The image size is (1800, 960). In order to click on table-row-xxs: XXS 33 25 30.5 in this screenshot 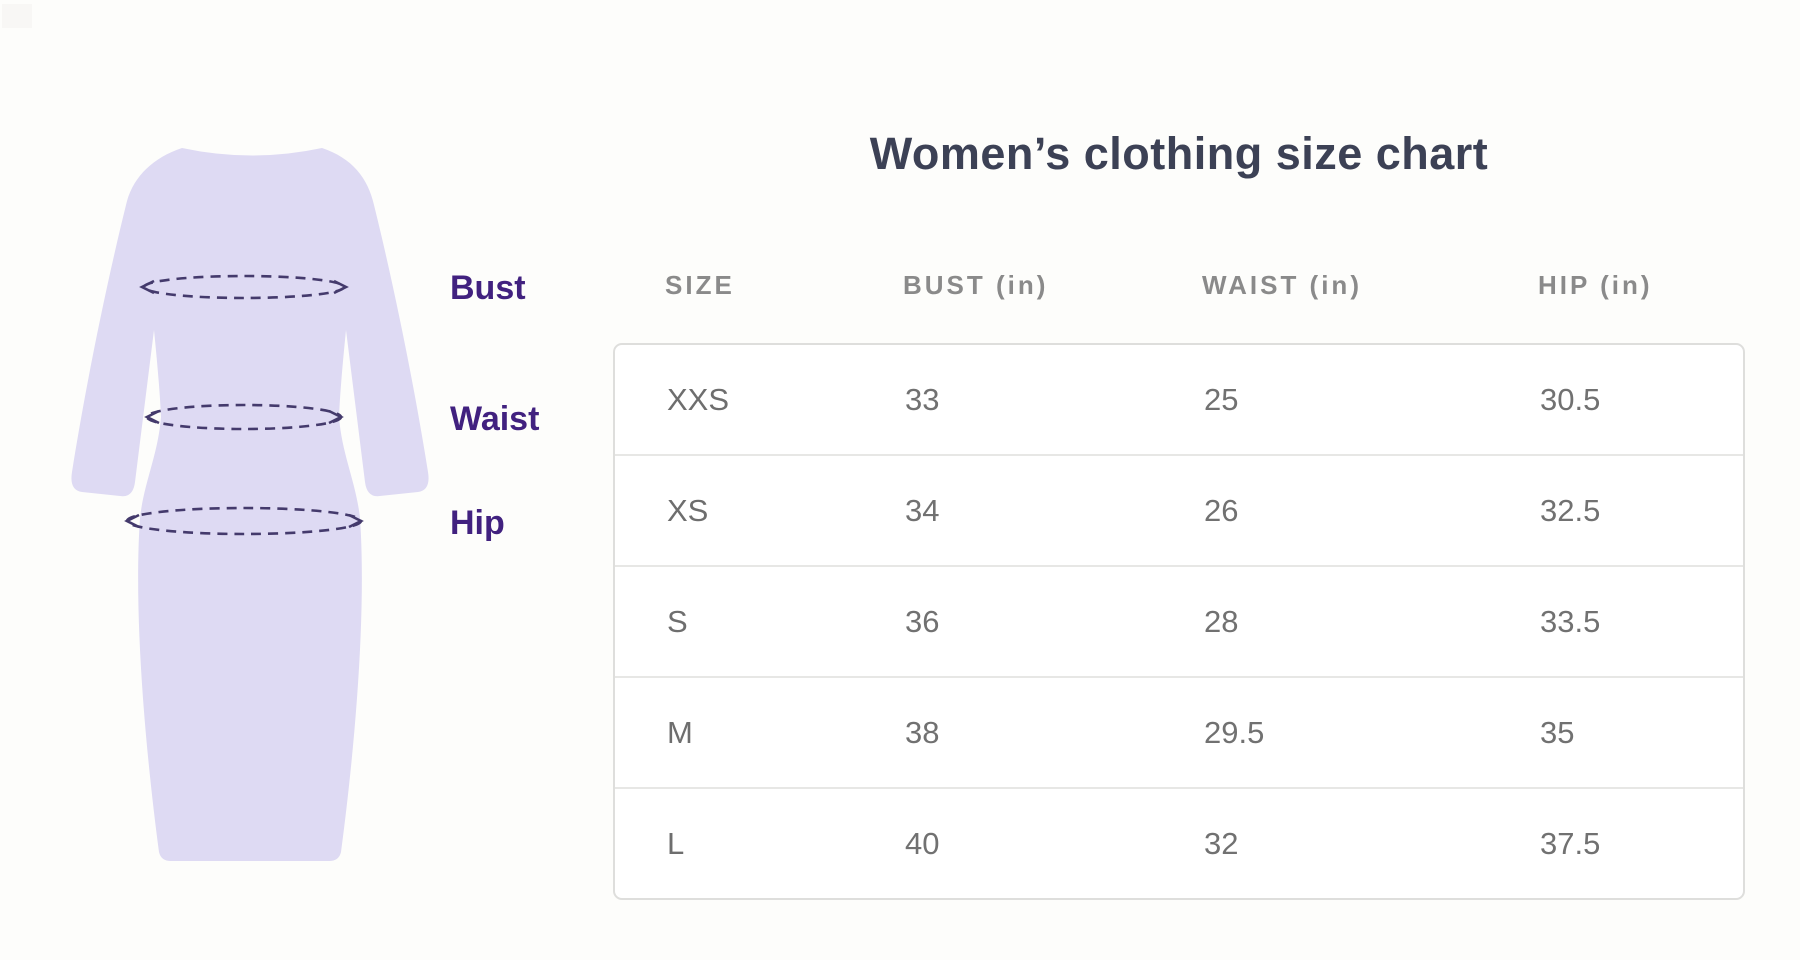, I will do `click(1179, 400)`.